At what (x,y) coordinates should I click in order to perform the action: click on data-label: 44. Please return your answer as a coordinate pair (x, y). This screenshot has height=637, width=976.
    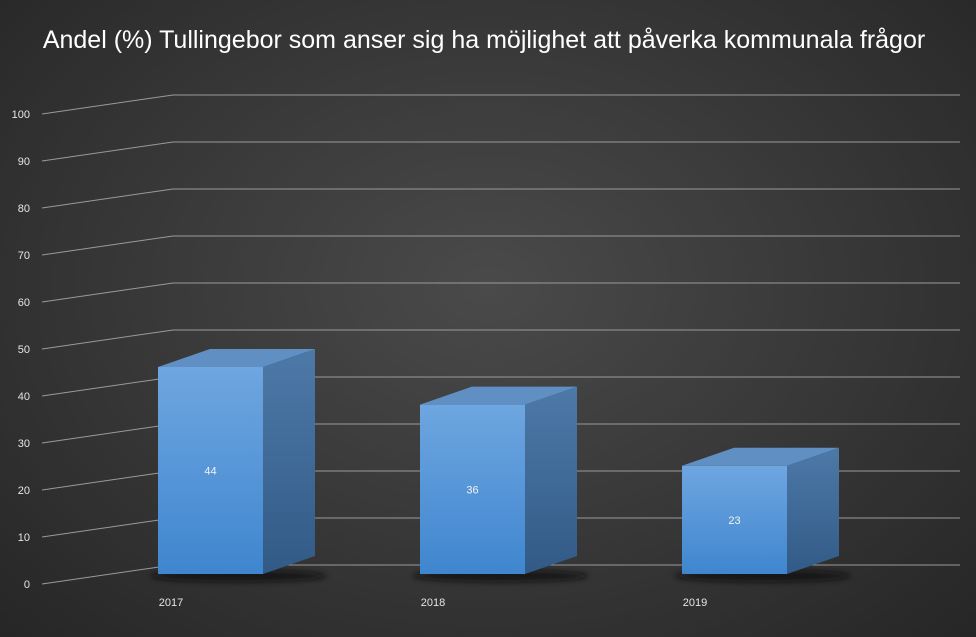
    Looking at the image, I should click on (210, 472).